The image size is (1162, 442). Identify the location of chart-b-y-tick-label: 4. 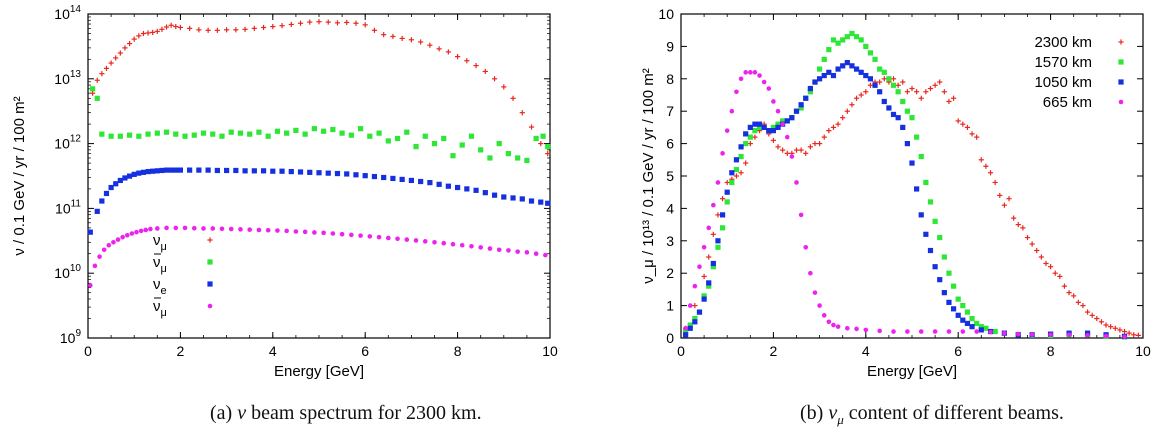
(670, 208).